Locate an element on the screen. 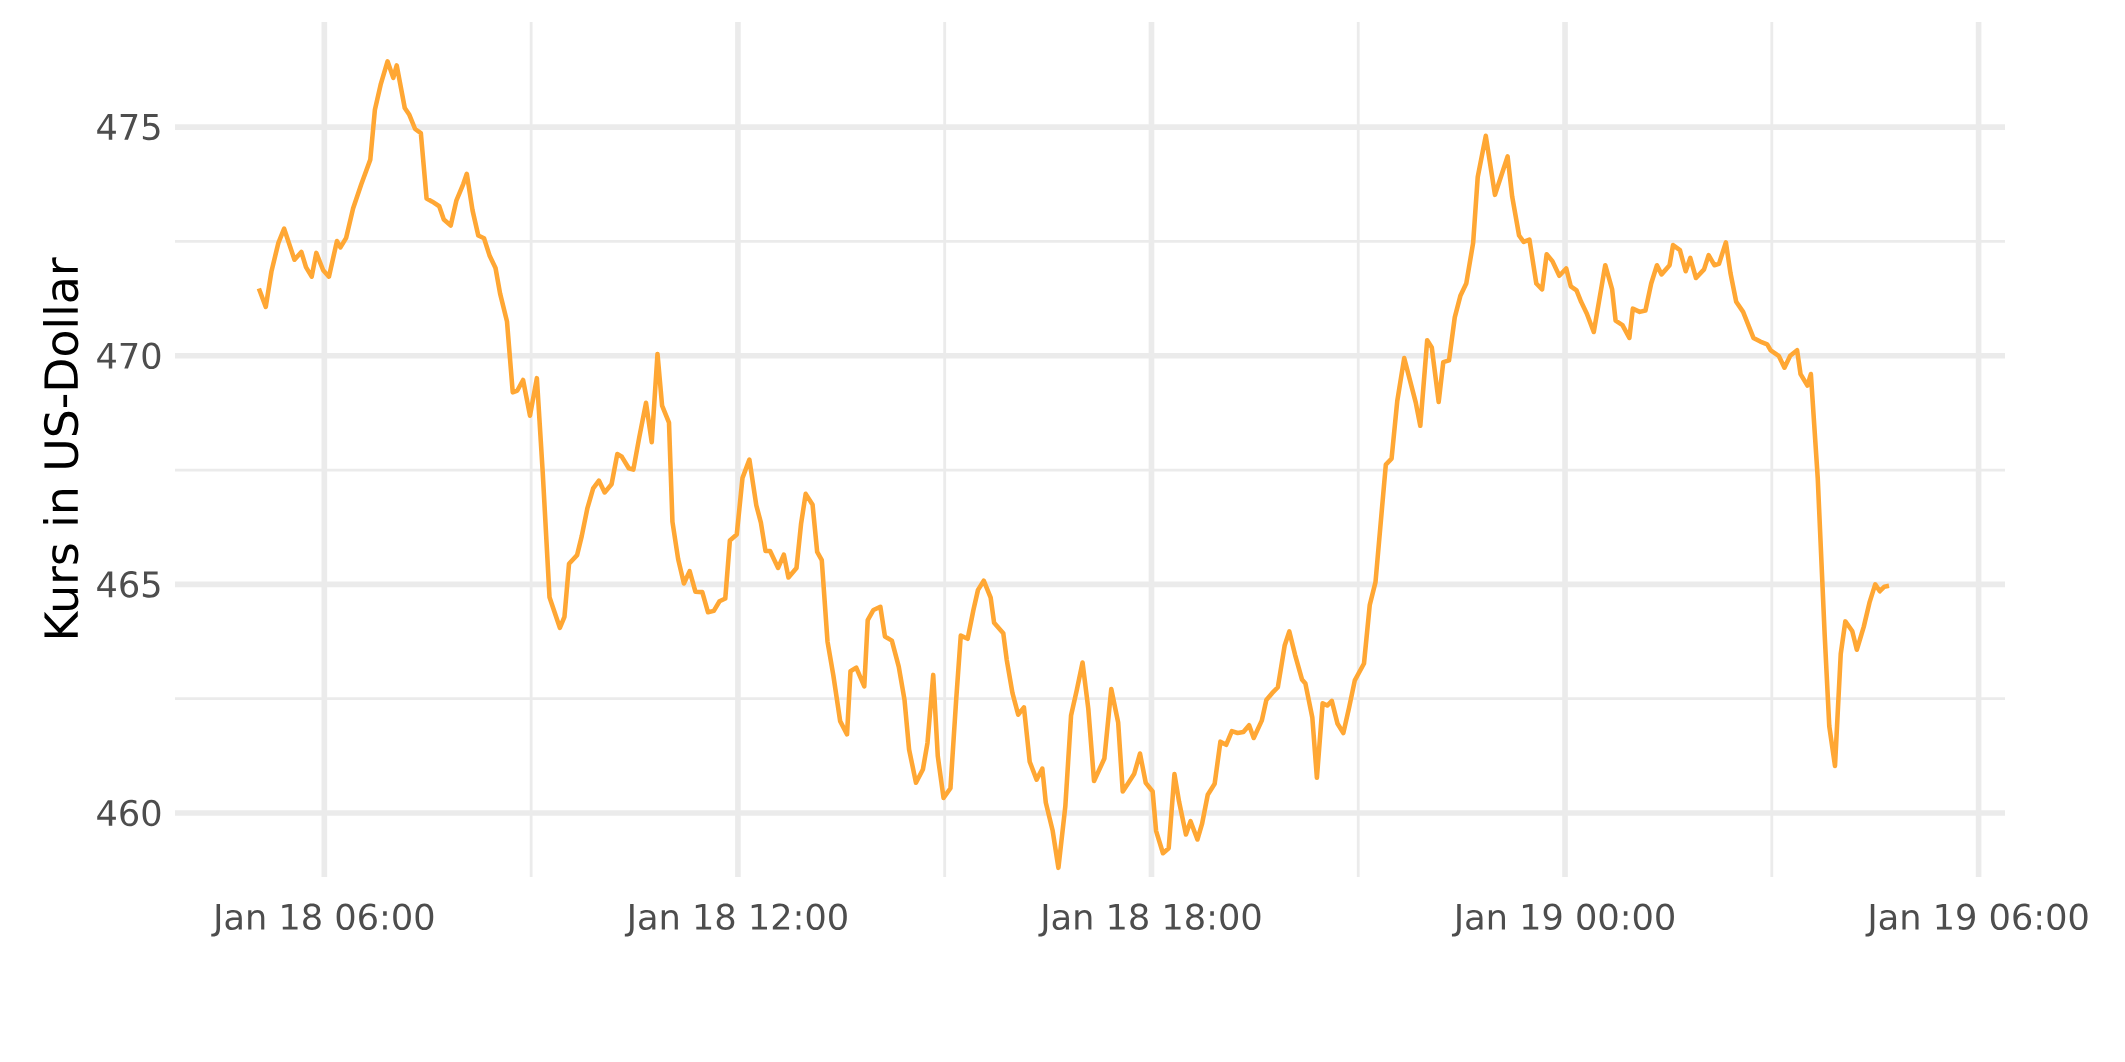  y-tick-label: 475 is located at coordinates (128, 127).